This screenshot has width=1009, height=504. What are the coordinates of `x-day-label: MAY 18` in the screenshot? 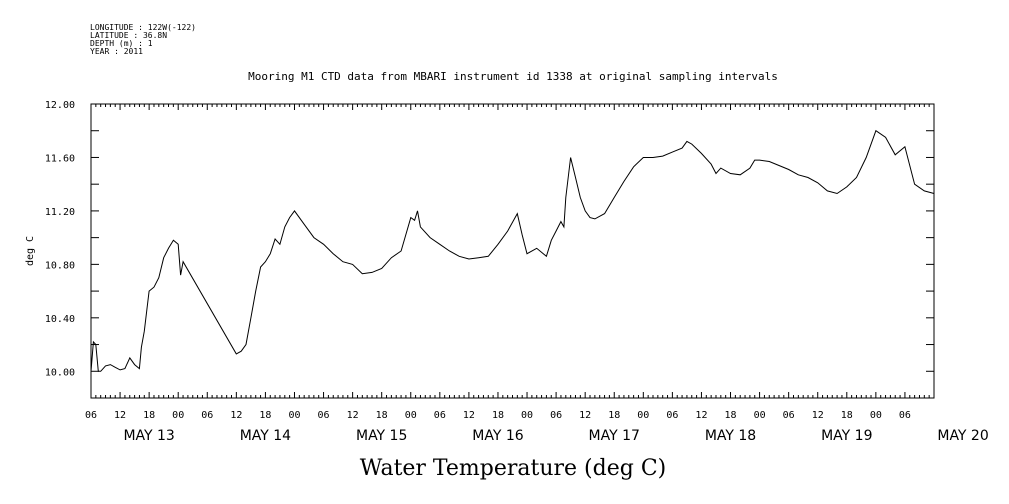 It's located at (730, 436).